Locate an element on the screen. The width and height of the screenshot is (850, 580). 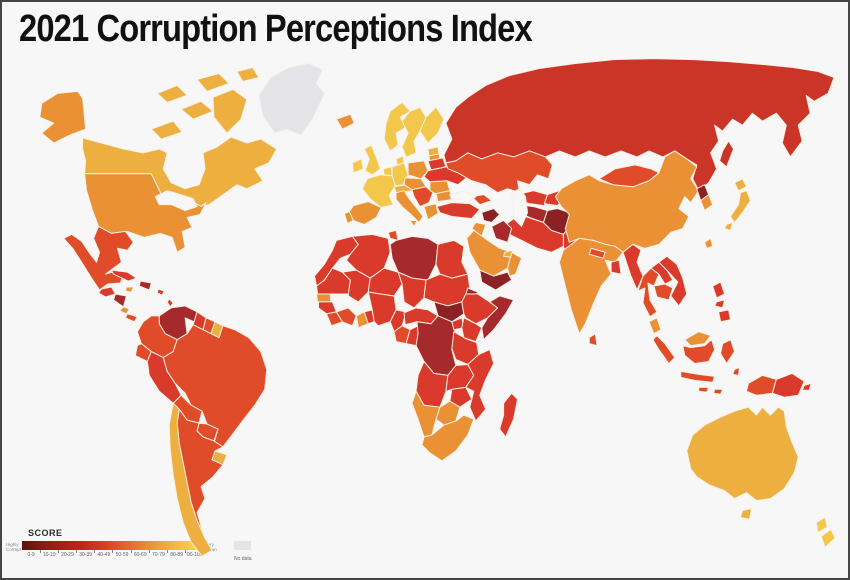
region-puerto-rico is located at coordinates (160, 292).